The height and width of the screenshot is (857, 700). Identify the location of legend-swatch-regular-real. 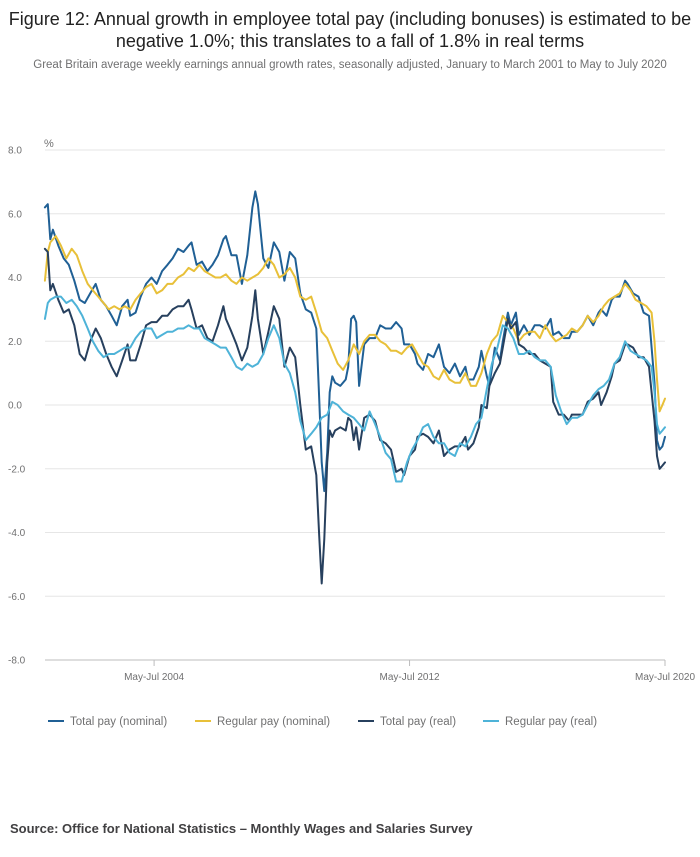
(491, 720).